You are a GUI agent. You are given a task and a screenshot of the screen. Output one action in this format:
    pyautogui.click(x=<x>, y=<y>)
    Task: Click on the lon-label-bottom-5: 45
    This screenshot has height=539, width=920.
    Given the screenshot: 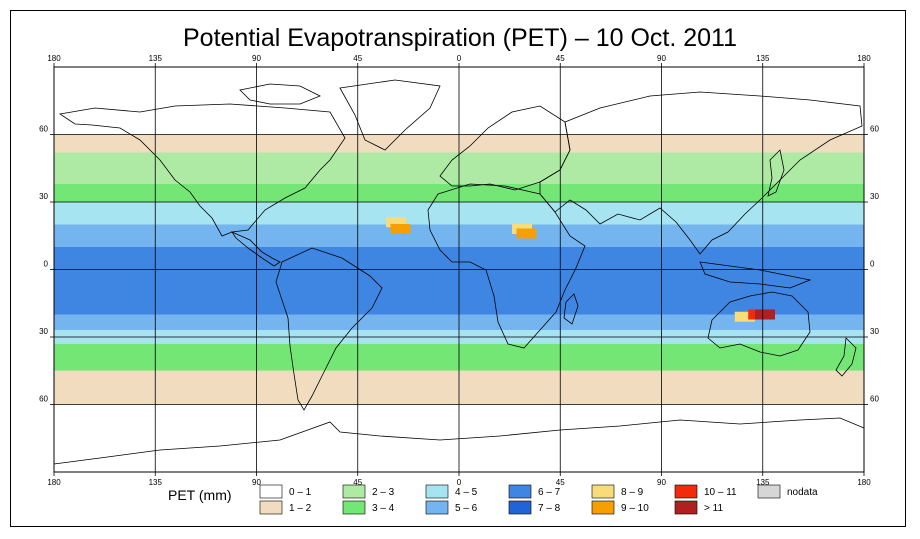 What is the action you would take?
    pyautogui.click(x=560, y=482)
    